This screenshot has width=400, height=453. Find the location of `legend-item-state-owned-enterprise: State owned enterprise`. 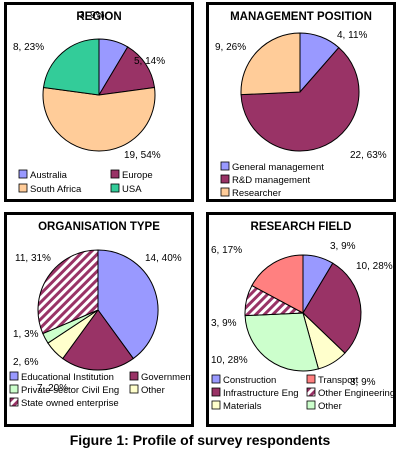

legend-item-state-owned-enterprise: State owned enterprise is located at coordinates (70, 403).